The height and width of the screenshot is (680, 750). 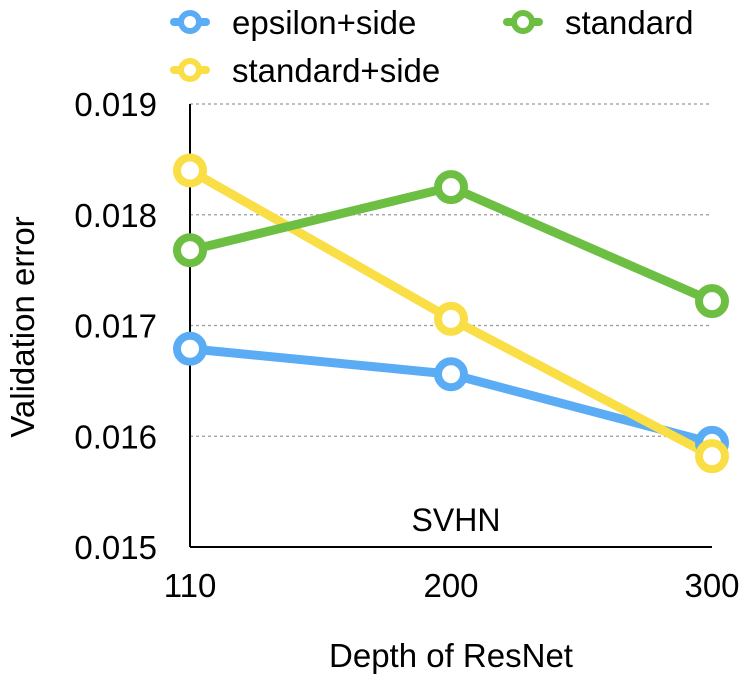 I want to click on legend-item-standard-plus-side: standard+side, so click(x=305, y=70).